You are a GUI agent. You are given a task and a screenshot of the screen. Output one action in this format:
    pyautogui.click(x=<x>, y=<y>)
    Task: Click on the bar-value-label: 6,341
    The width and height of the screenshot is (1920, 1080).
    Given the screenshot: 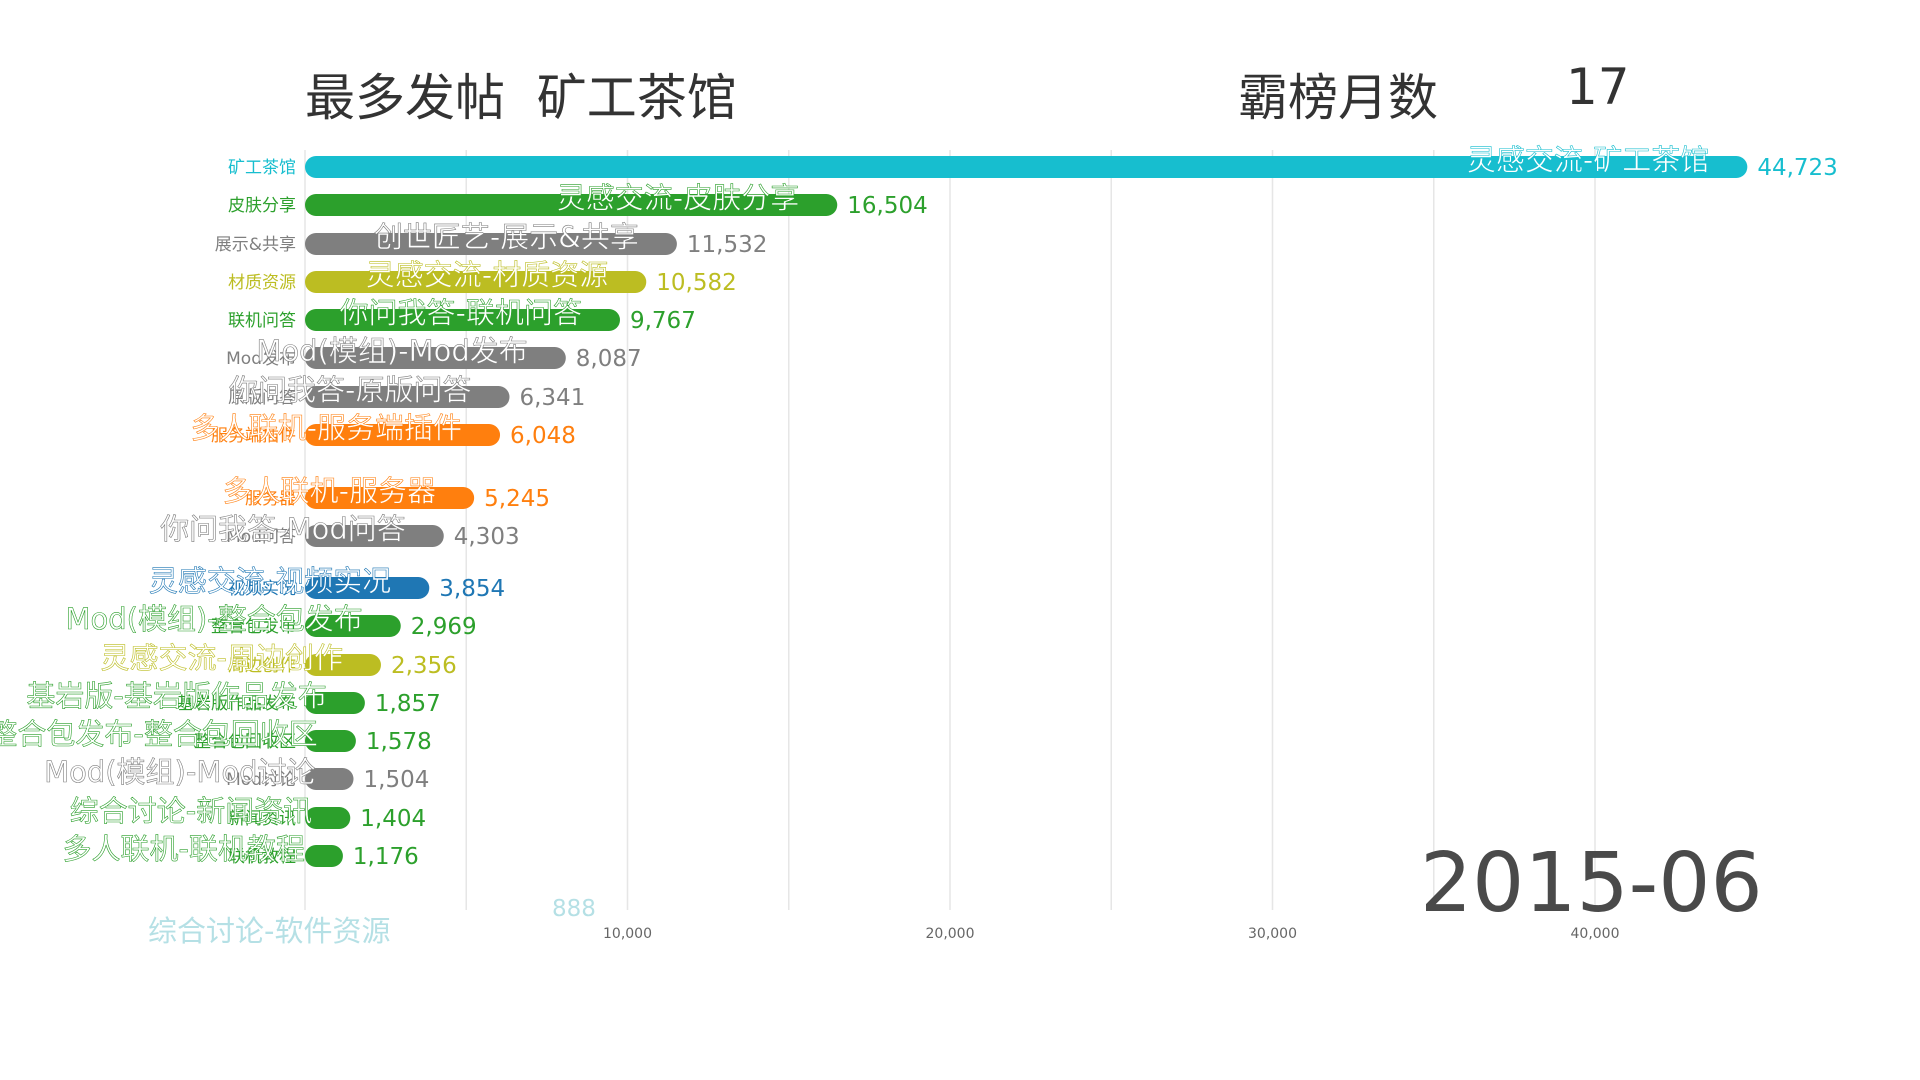 What is the action you would take?
    pyautogui.click(x=552, y=398)
    